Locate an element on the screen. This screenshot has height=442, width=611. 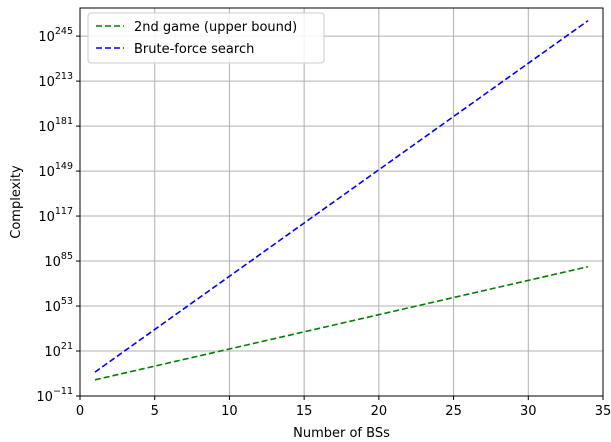
y-tick-label: 10245 is located at coordinates (55, 35).